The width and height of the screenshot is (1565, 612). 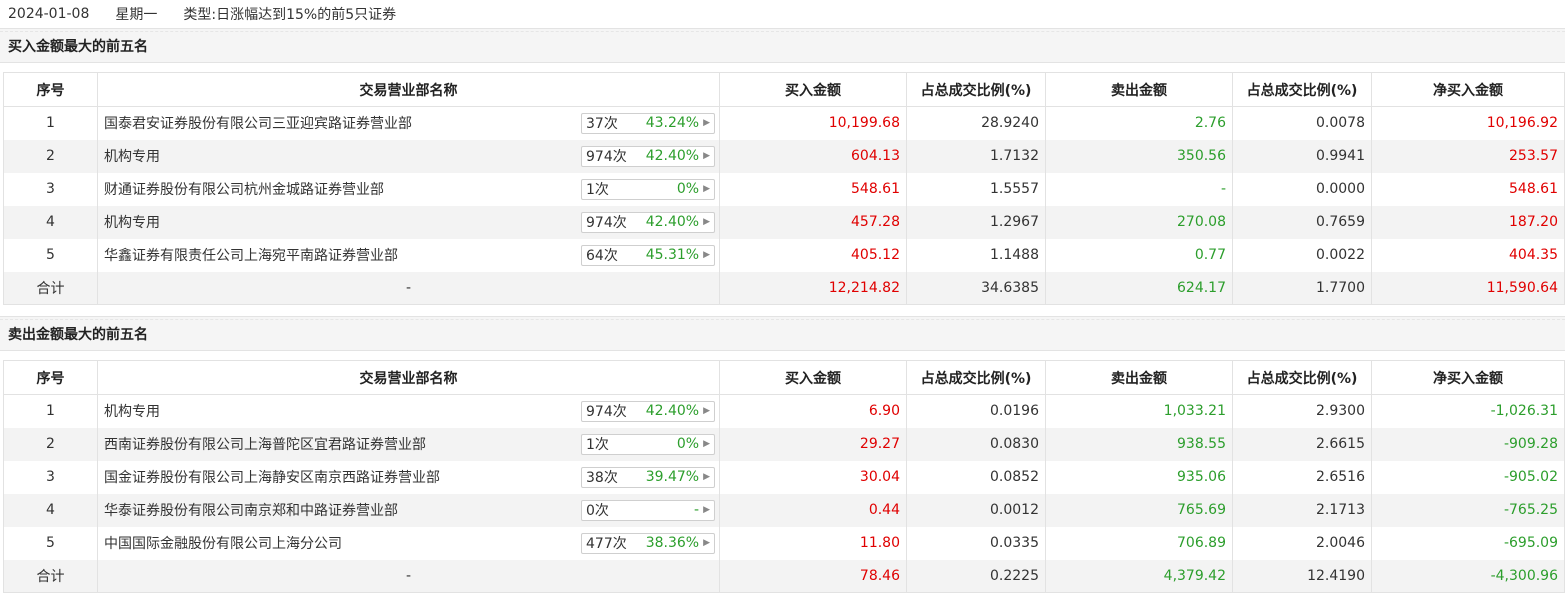 I want to click on sell-ratio: 0.0078, so click(x=1302, y=123).